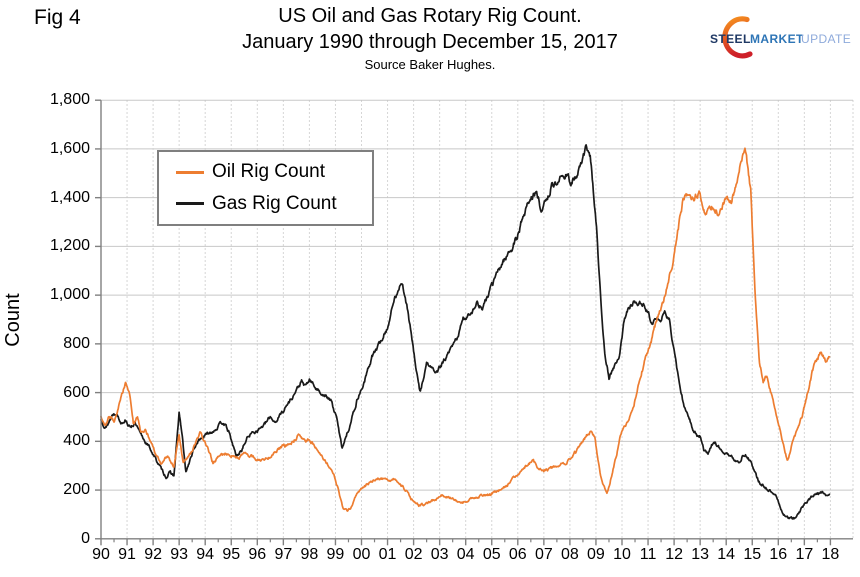 The height and width of the screenshot is (577, 860). What do you see at coordinates (69, 246) in the screenshot?
I see `y-tick-label: 1,200` at bounding box center [69, 246].